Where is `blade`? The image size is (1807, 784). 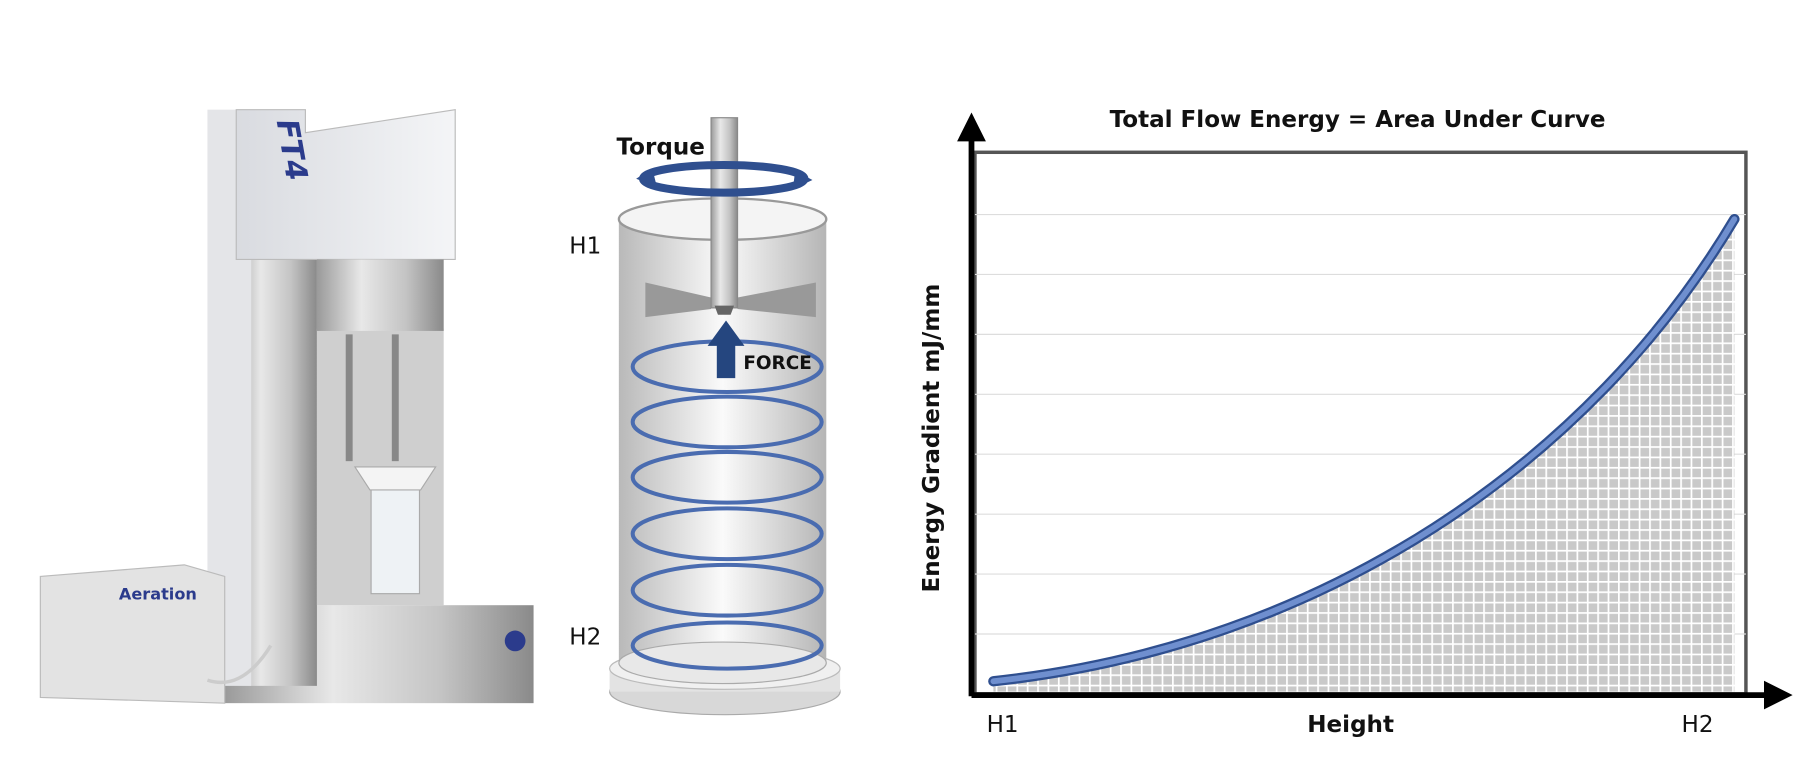 blade is located at coordinates (730, 300).